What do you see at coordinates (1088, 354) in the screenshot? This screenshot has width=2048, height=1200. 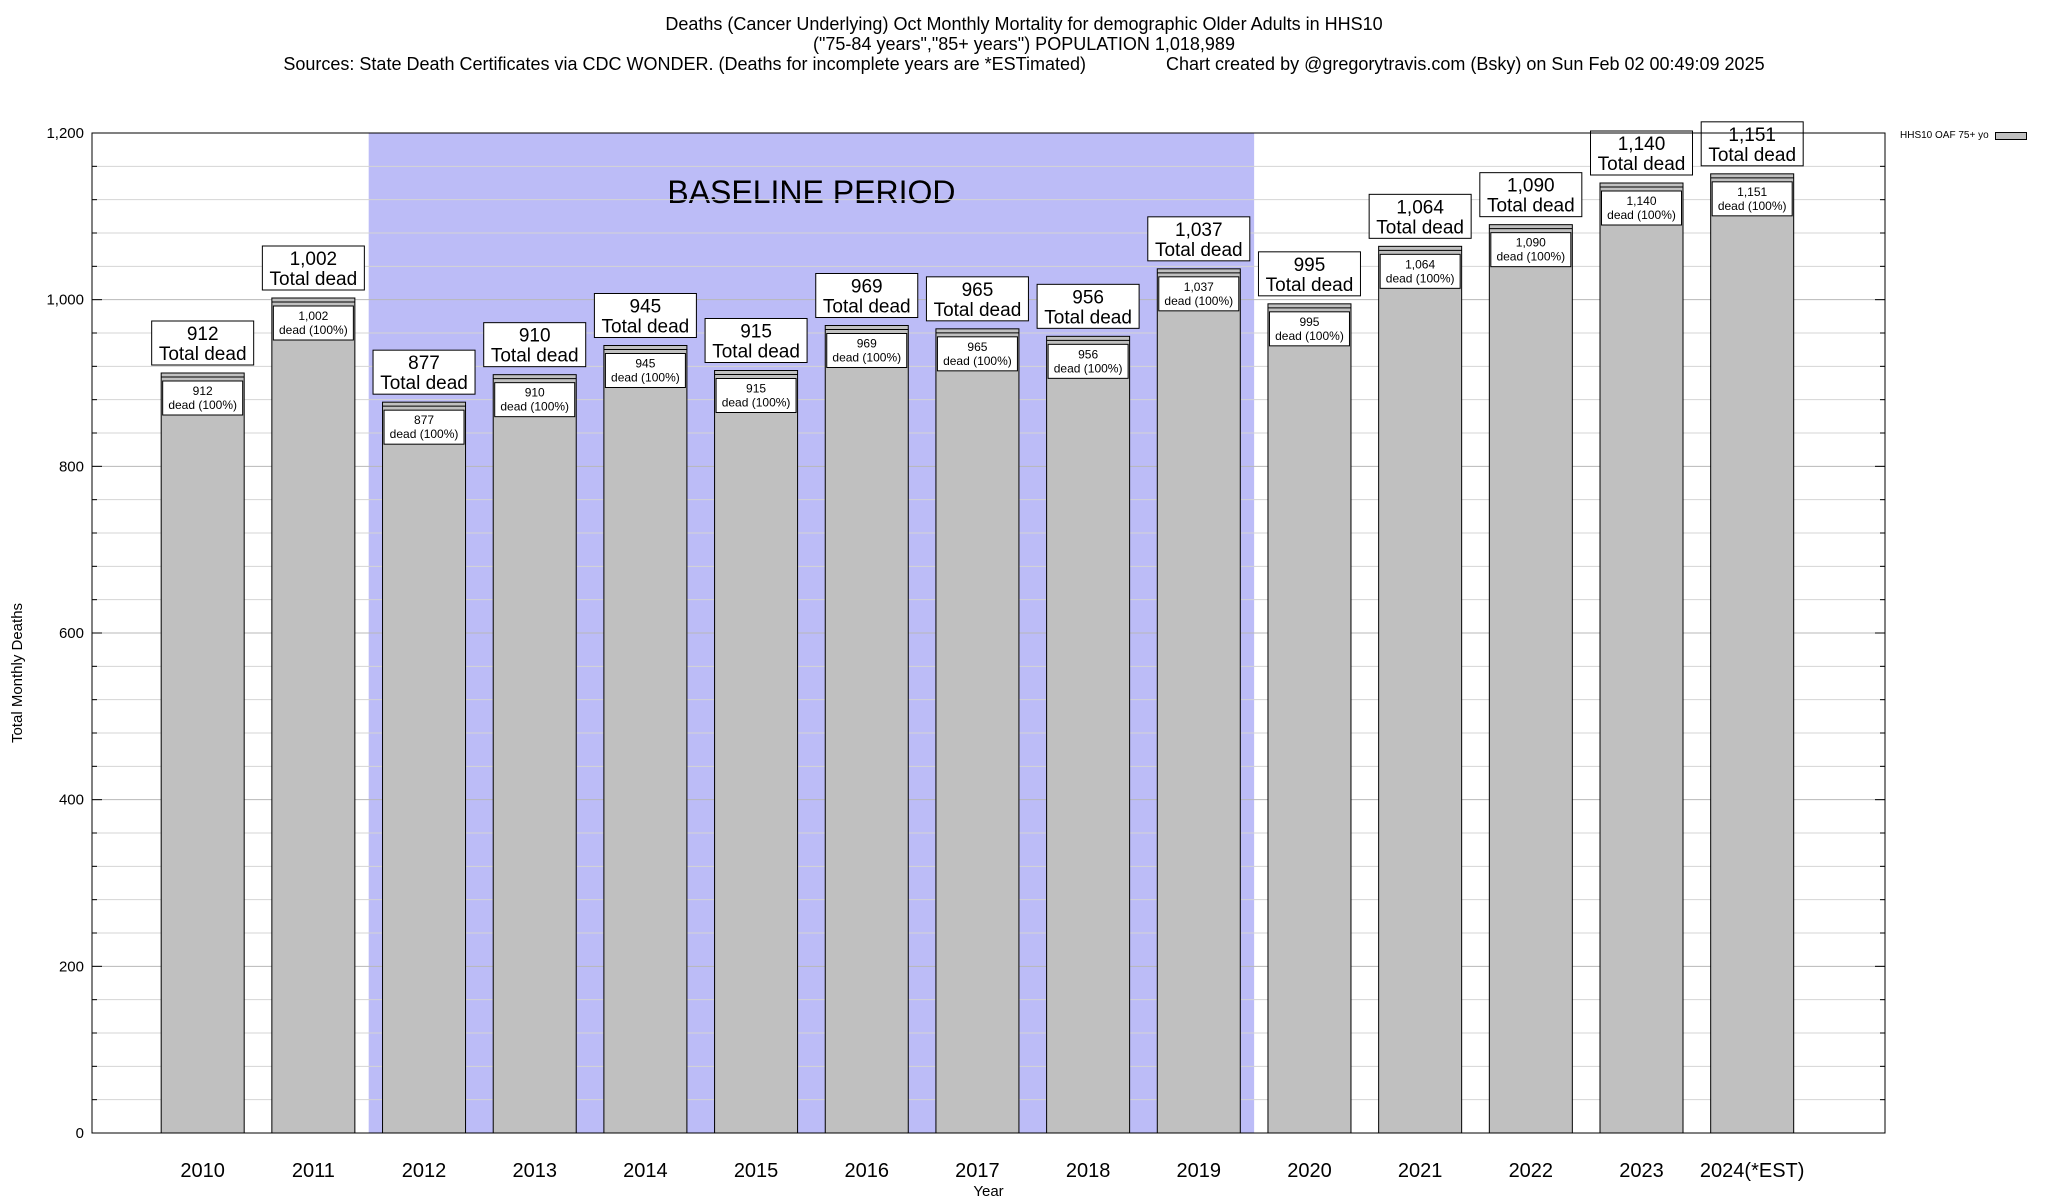 I see `inner-value-label: 956` at bounding box center [1088, 354].